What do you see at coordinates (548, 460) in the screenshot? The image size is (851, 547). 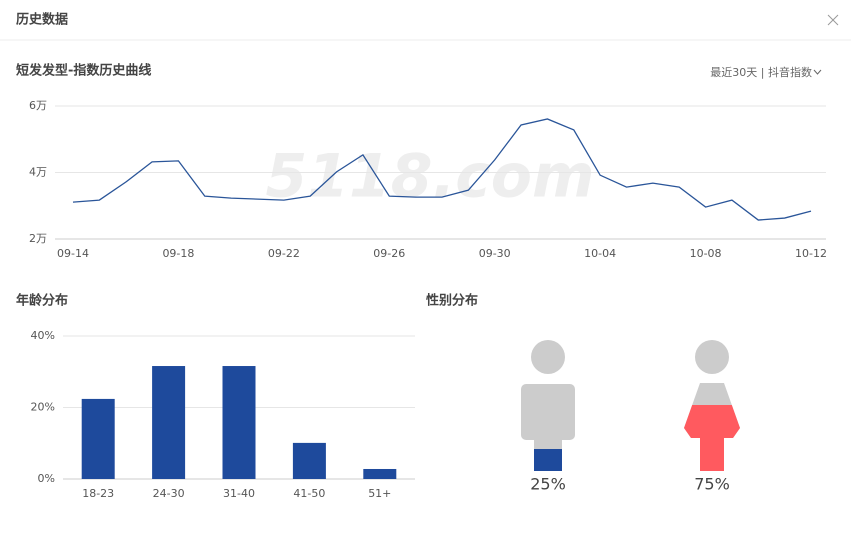 I see `gender-fill` at bounding box center [548, 460].